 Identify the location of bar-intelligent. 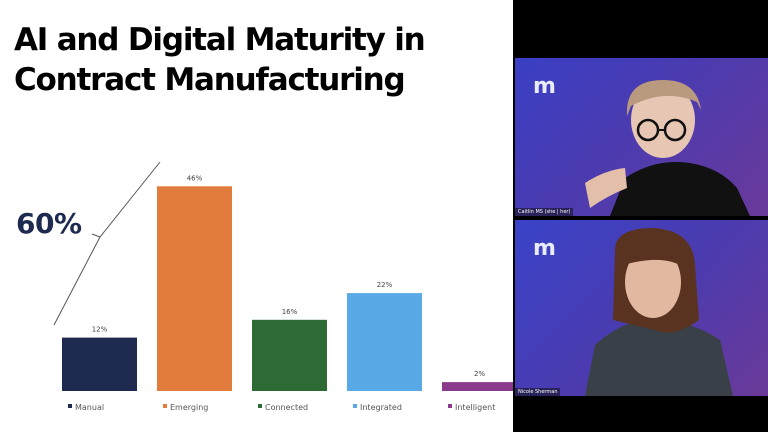
(477, 386).